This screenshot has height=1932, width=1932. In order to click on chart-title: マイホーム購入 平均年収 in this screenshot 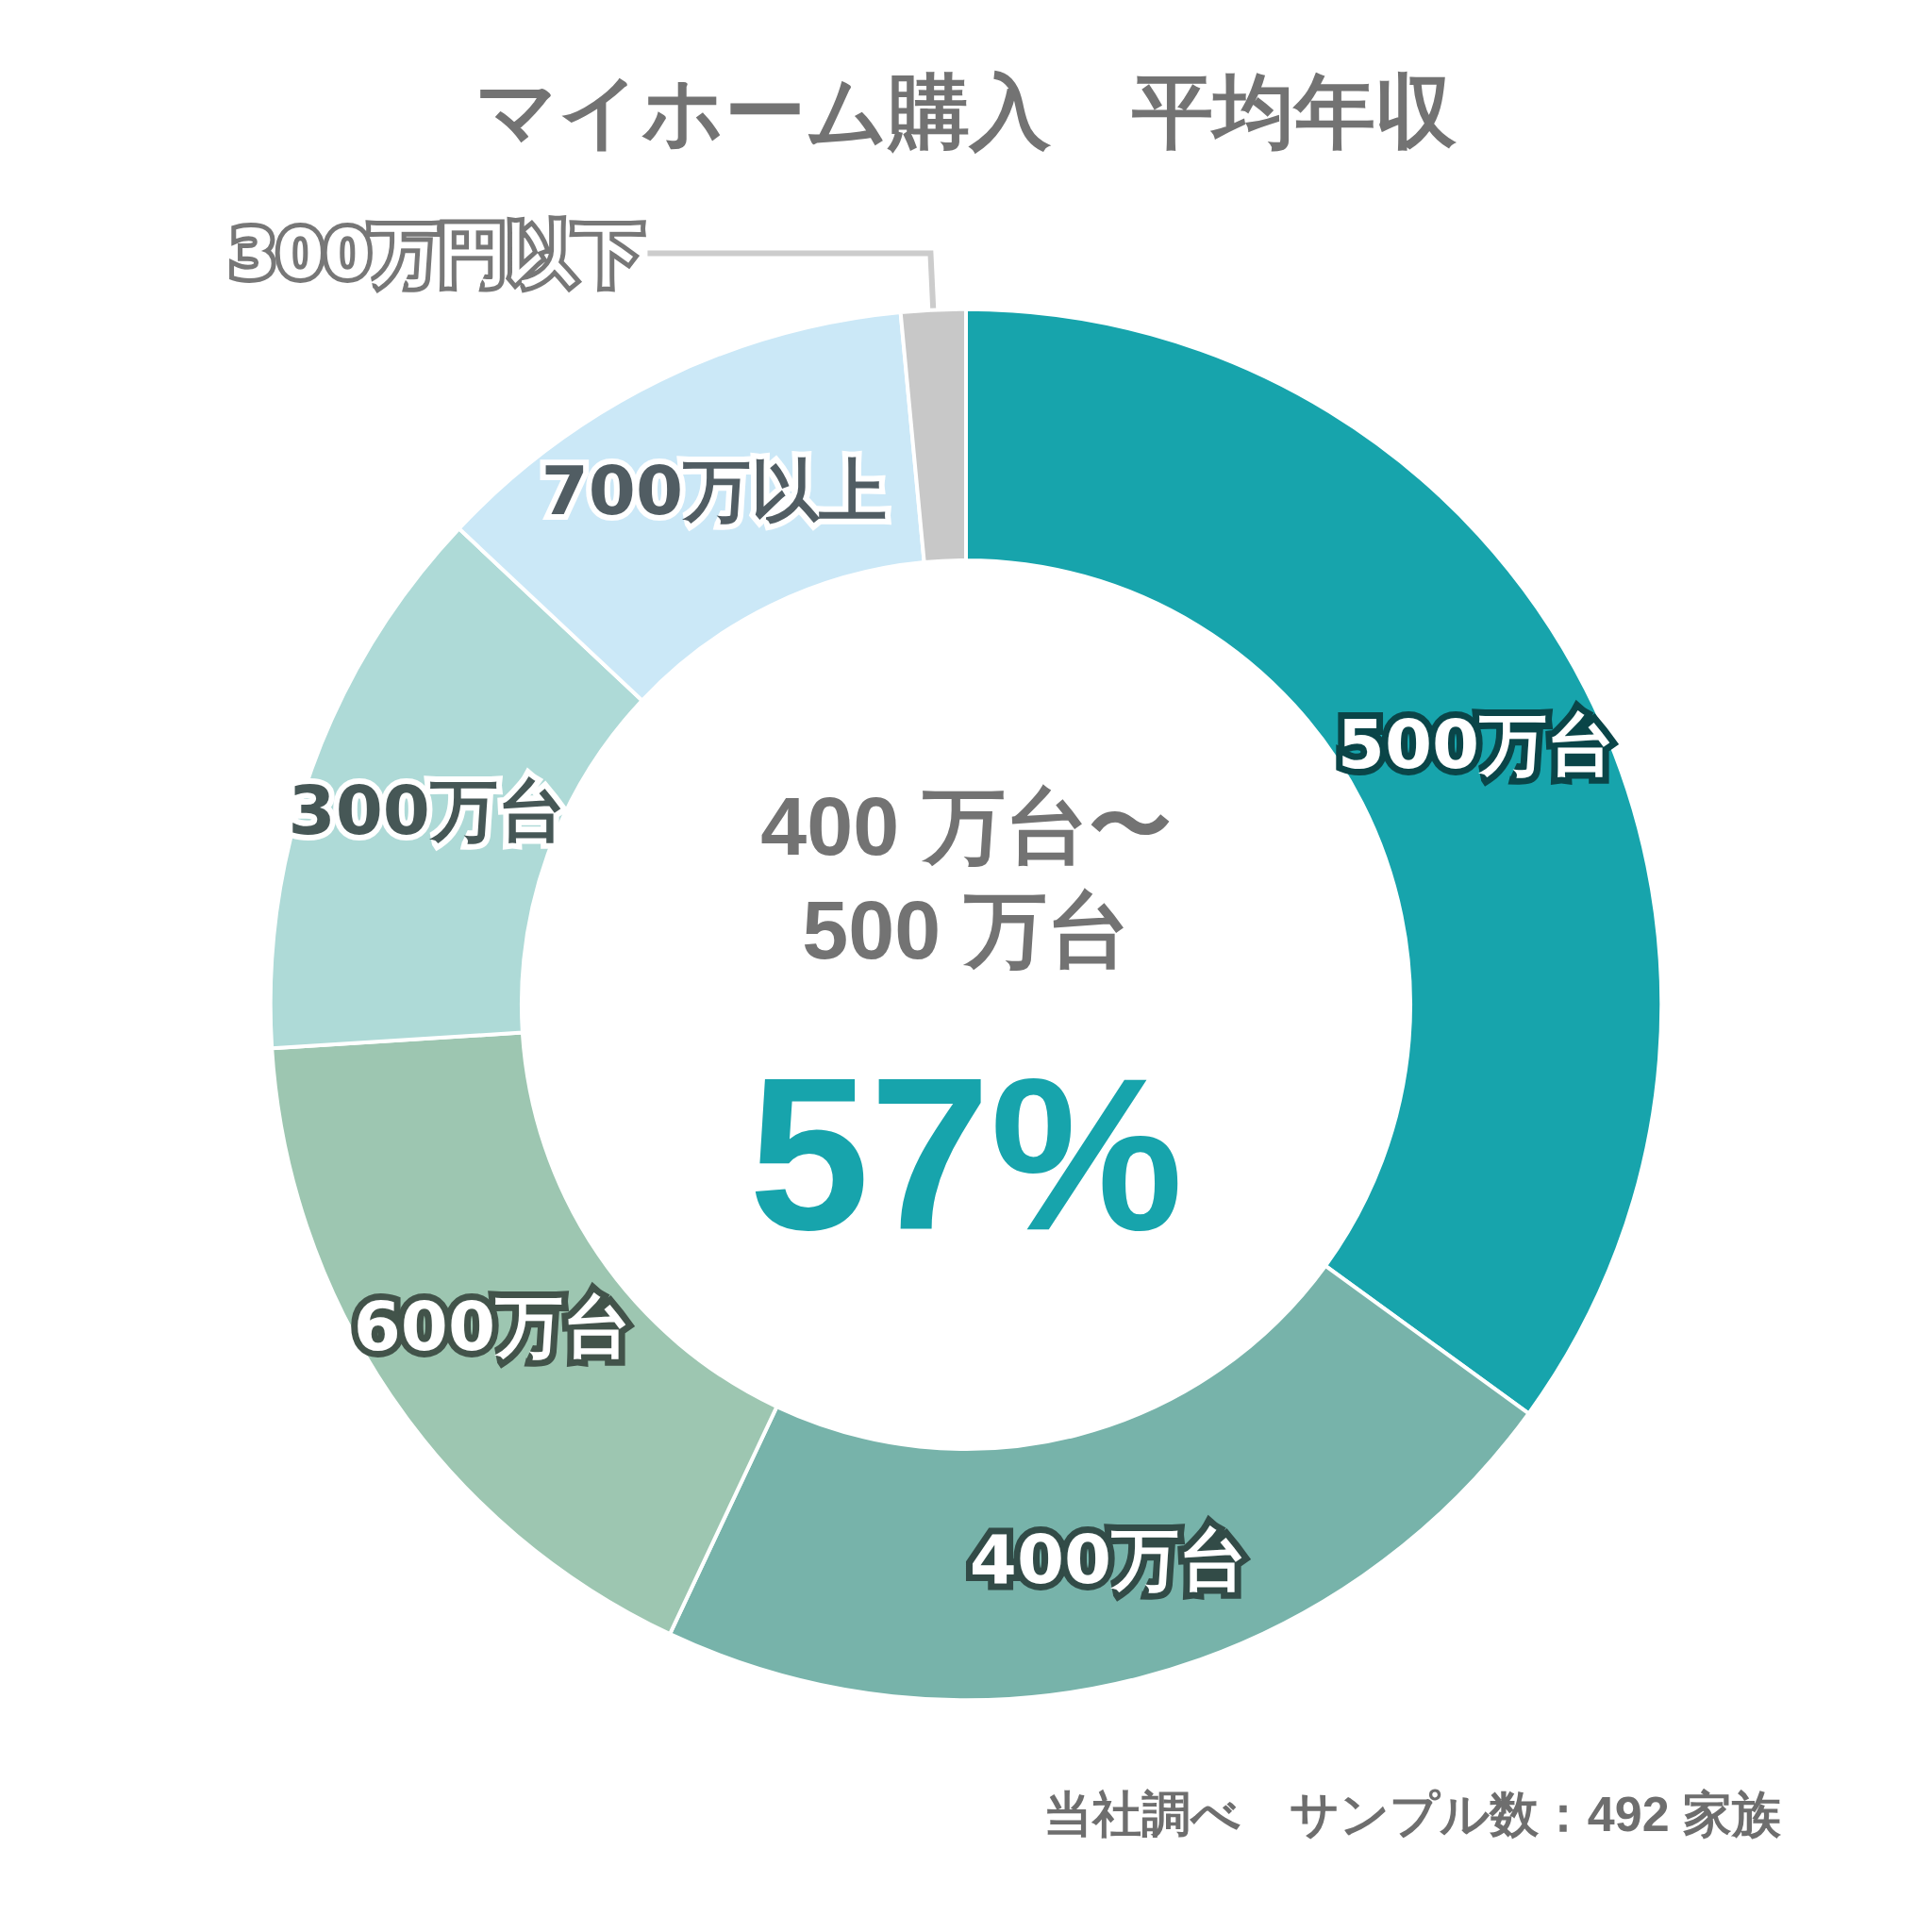, I will do `click(966, 111)`.